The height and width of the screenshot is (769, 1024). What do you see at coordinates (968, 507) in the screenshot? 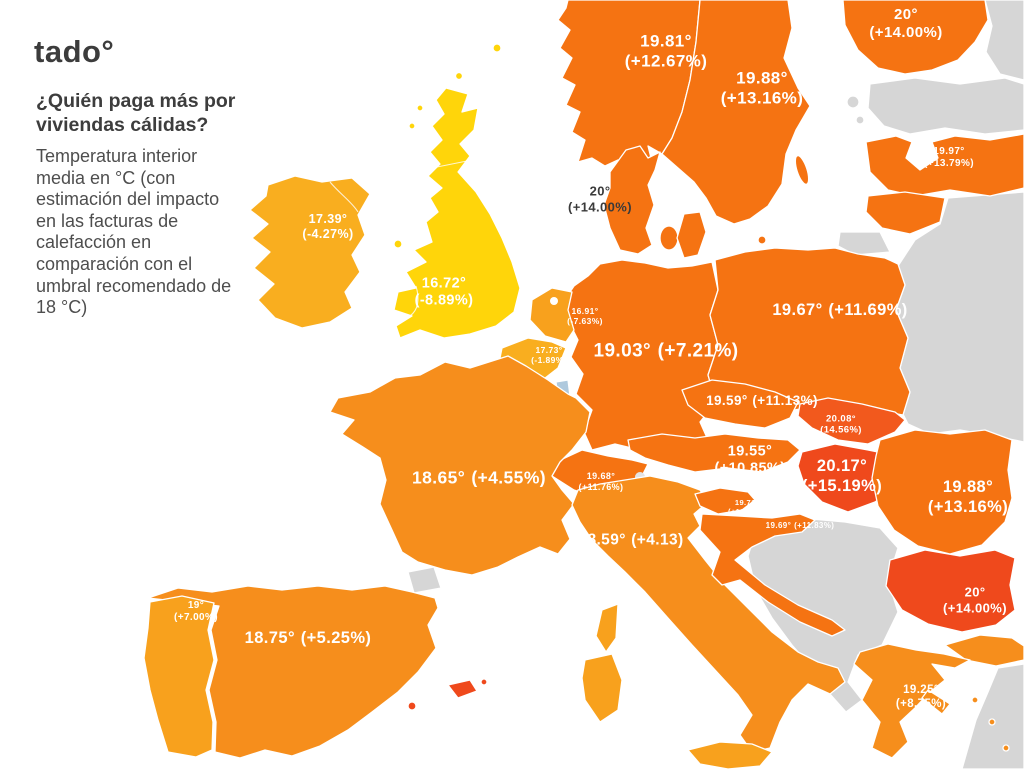
I see `label-romania-pct: (+13.16%)` at bounding box center [968, 507].